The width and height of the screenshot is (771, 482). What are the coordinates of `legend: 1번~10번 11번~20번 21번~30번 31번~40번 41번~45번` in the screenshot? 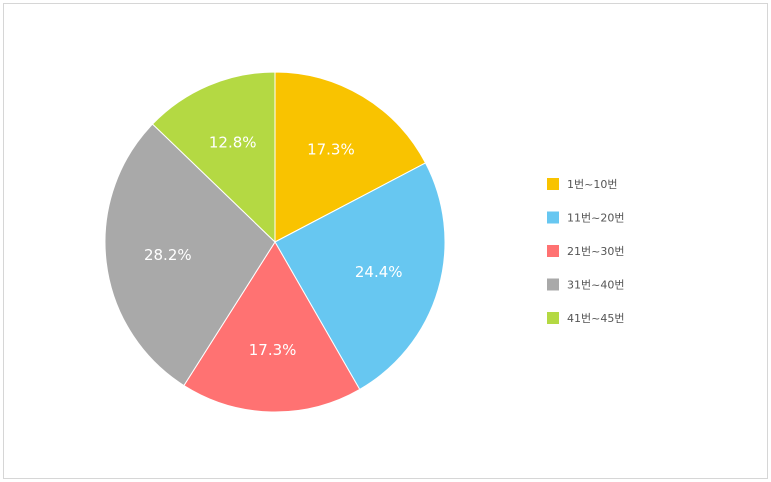 It's located at (585, 251).